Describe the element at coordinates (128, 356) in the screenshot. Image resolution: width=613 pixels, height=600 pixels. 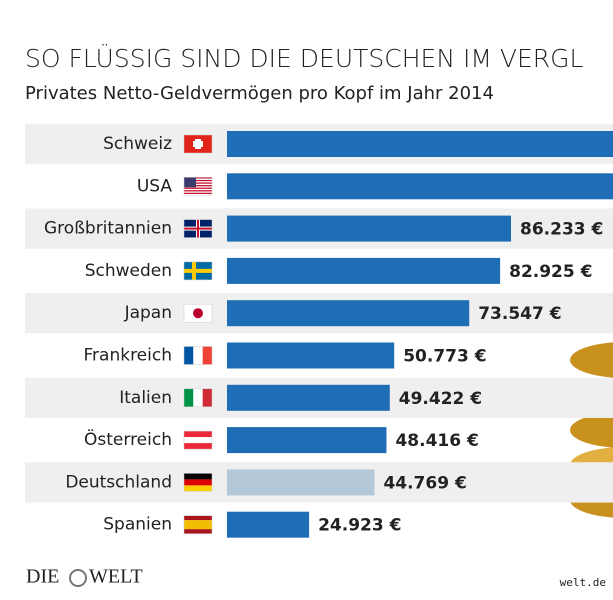
I see `category-label: Frankreich` at that location.